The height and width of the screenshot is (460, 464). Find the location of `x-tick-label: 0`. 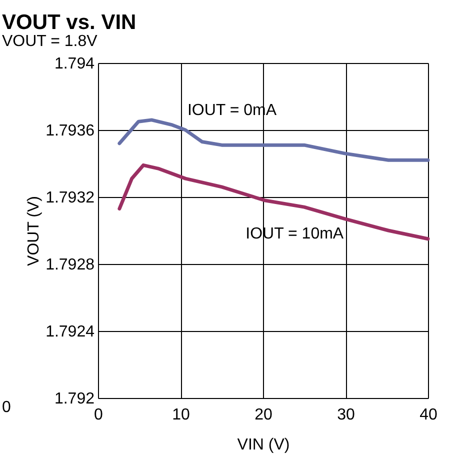

x-tick-label: 0 is located at coordinates (99, 415).